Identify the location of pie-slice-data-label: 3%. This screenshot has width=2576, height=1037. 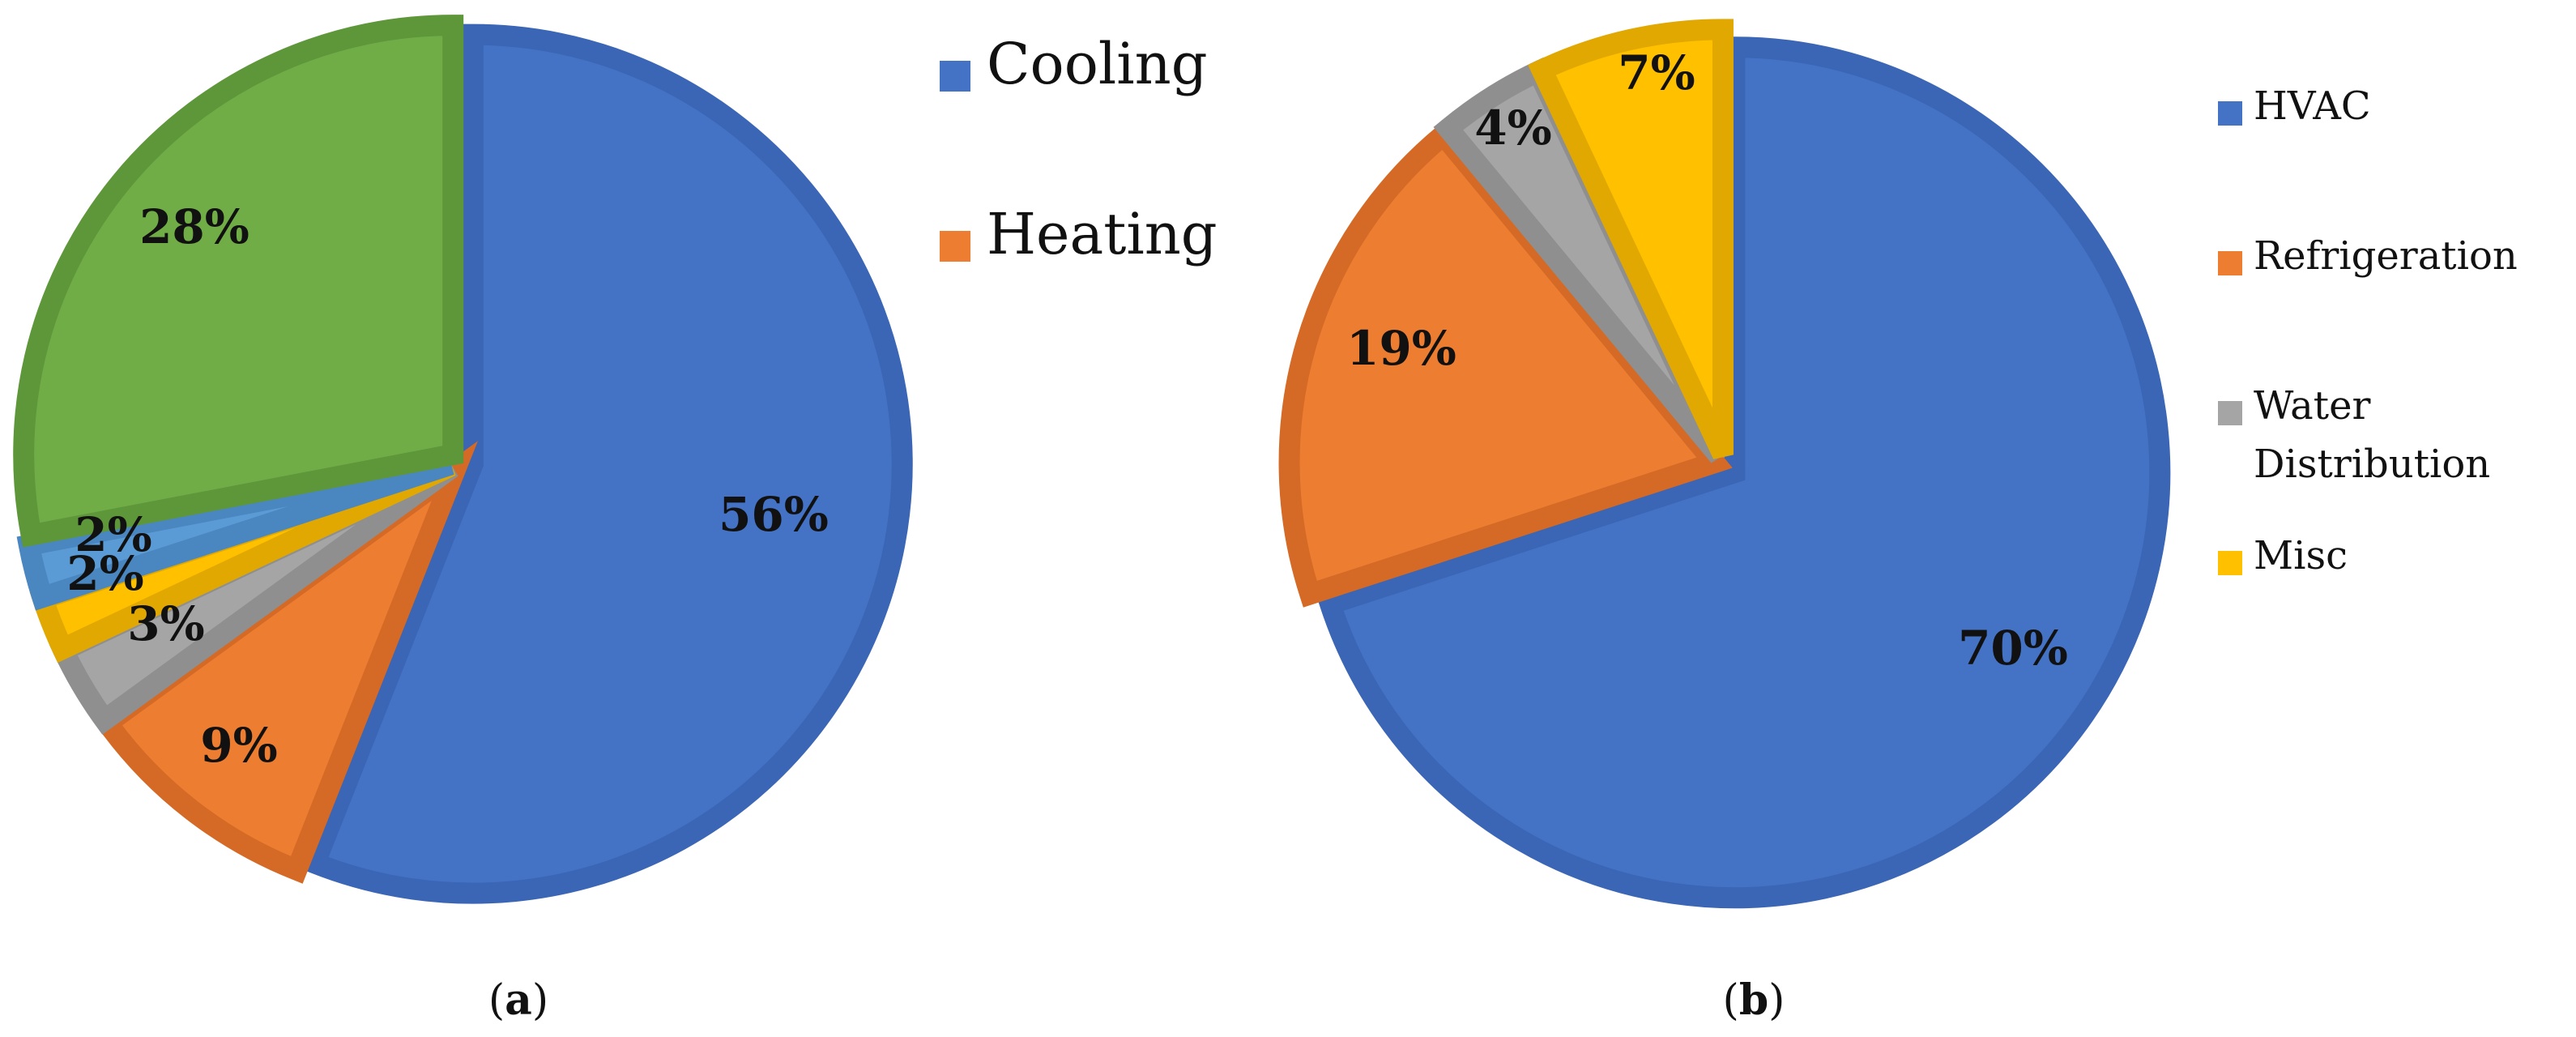
(165, 623).